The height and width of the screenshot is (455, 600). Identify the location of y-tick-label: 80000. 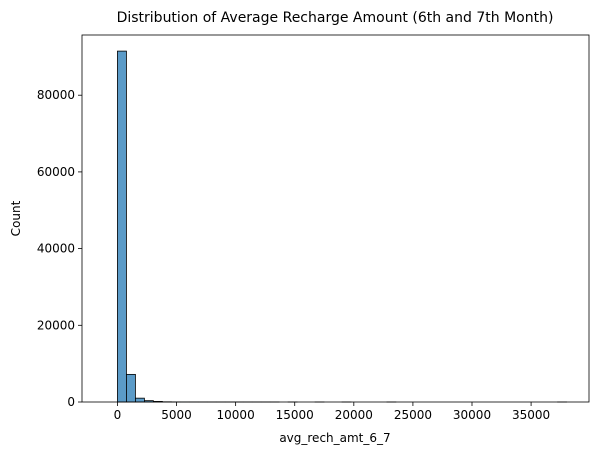
(56, 95).